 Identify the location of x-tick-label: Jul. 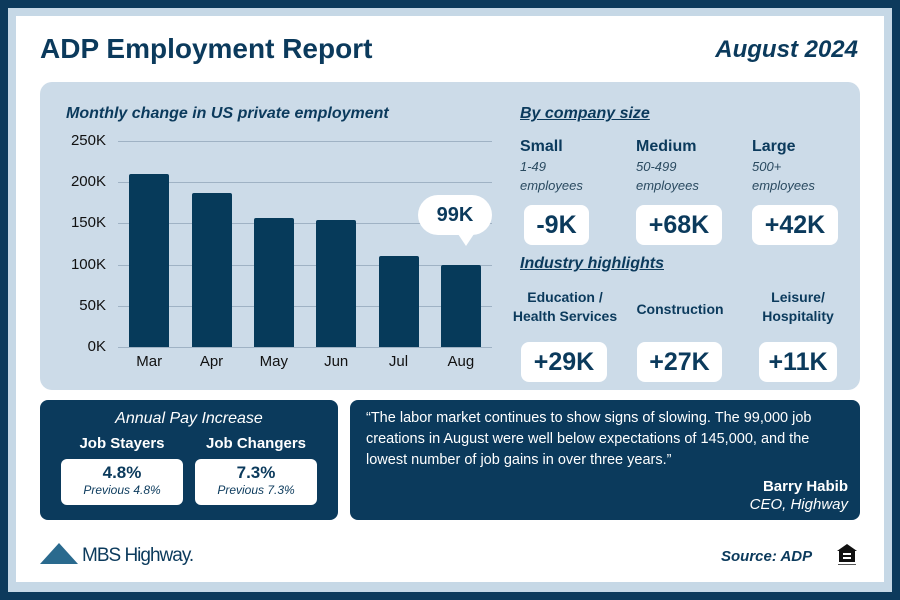
(398, 361).